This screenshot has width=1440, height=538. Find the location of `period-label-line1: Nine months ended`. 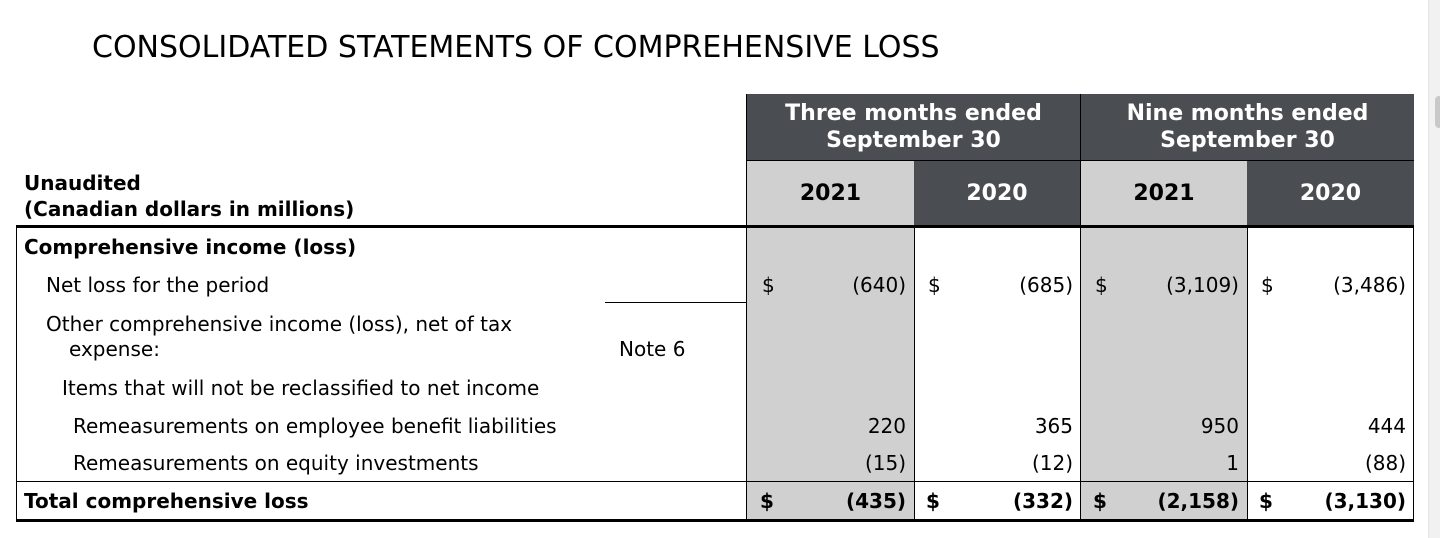

period-label-line1: Nine months ended is located at coordinates (1247, 113).